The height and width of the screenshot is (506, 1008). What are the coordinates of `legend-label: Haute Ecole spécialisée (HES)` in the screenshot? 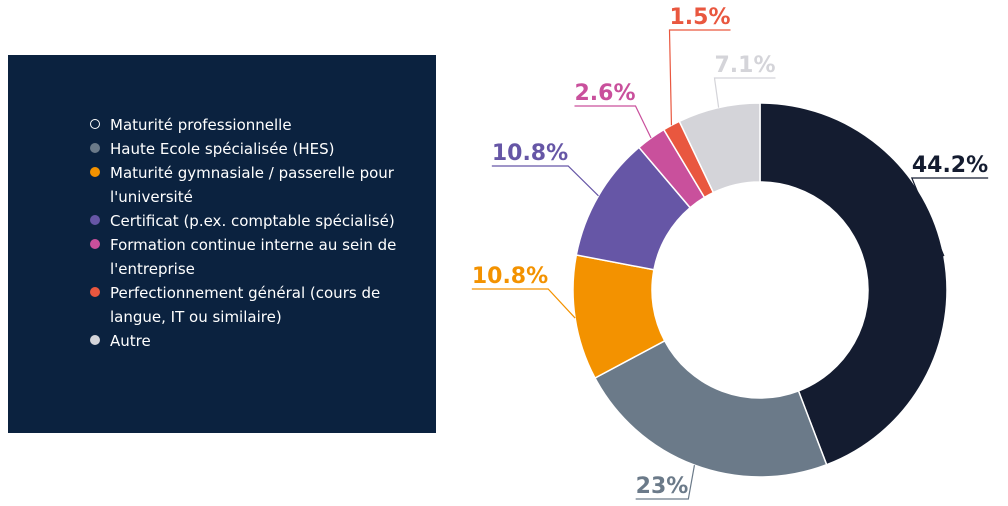 It's located at (222, 149).